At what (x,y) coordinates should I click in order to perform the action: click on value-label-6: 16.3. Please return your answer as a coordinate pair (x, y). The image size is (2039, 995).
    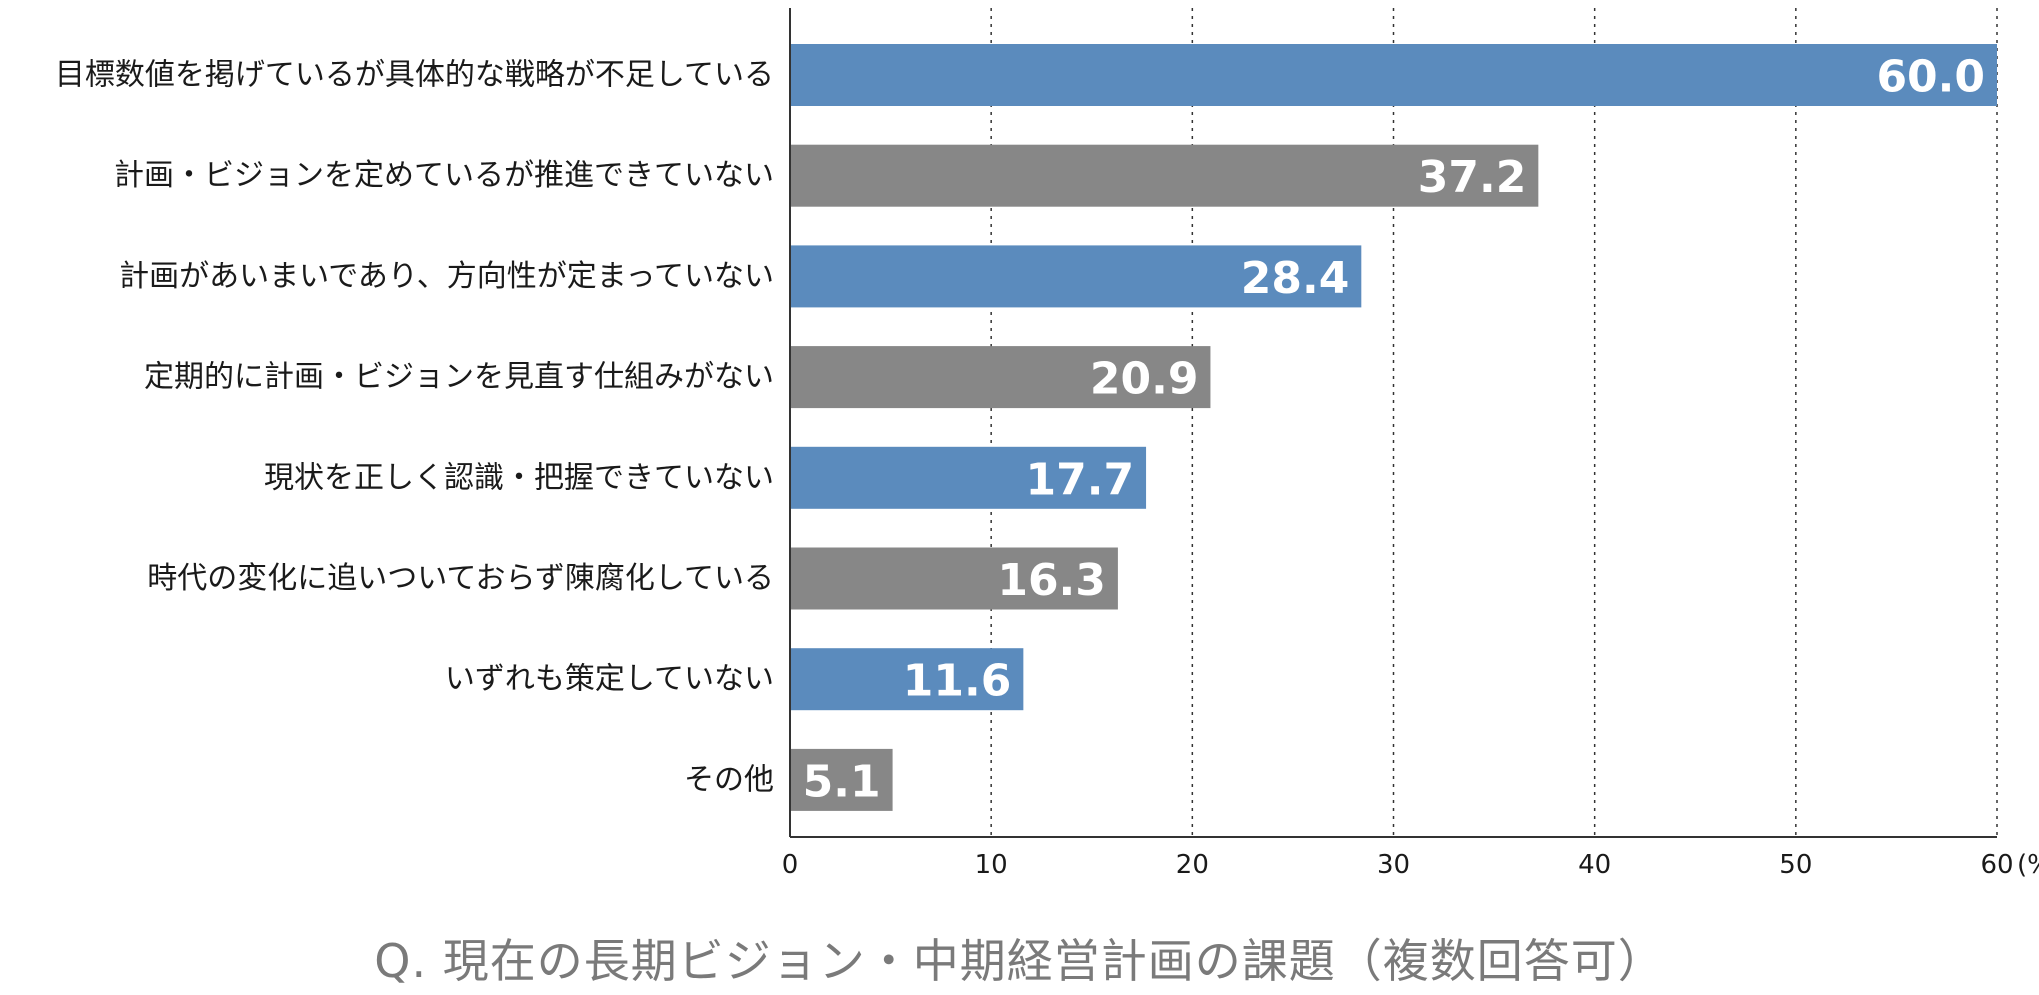
    Looking at the image, I should click on (1051, 580).